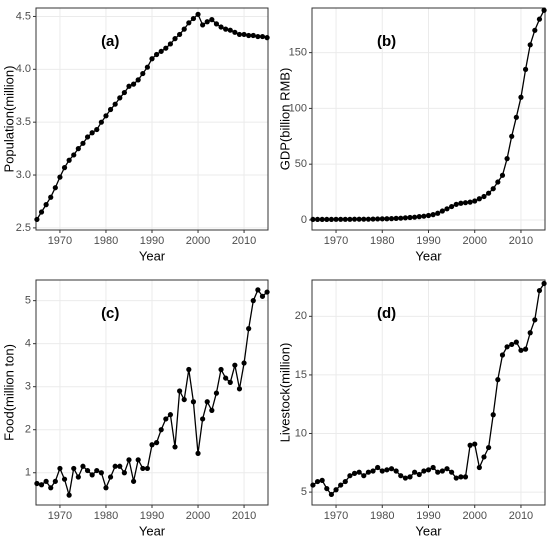  I want to click on panel-annotation: (a), so click(110, 41).